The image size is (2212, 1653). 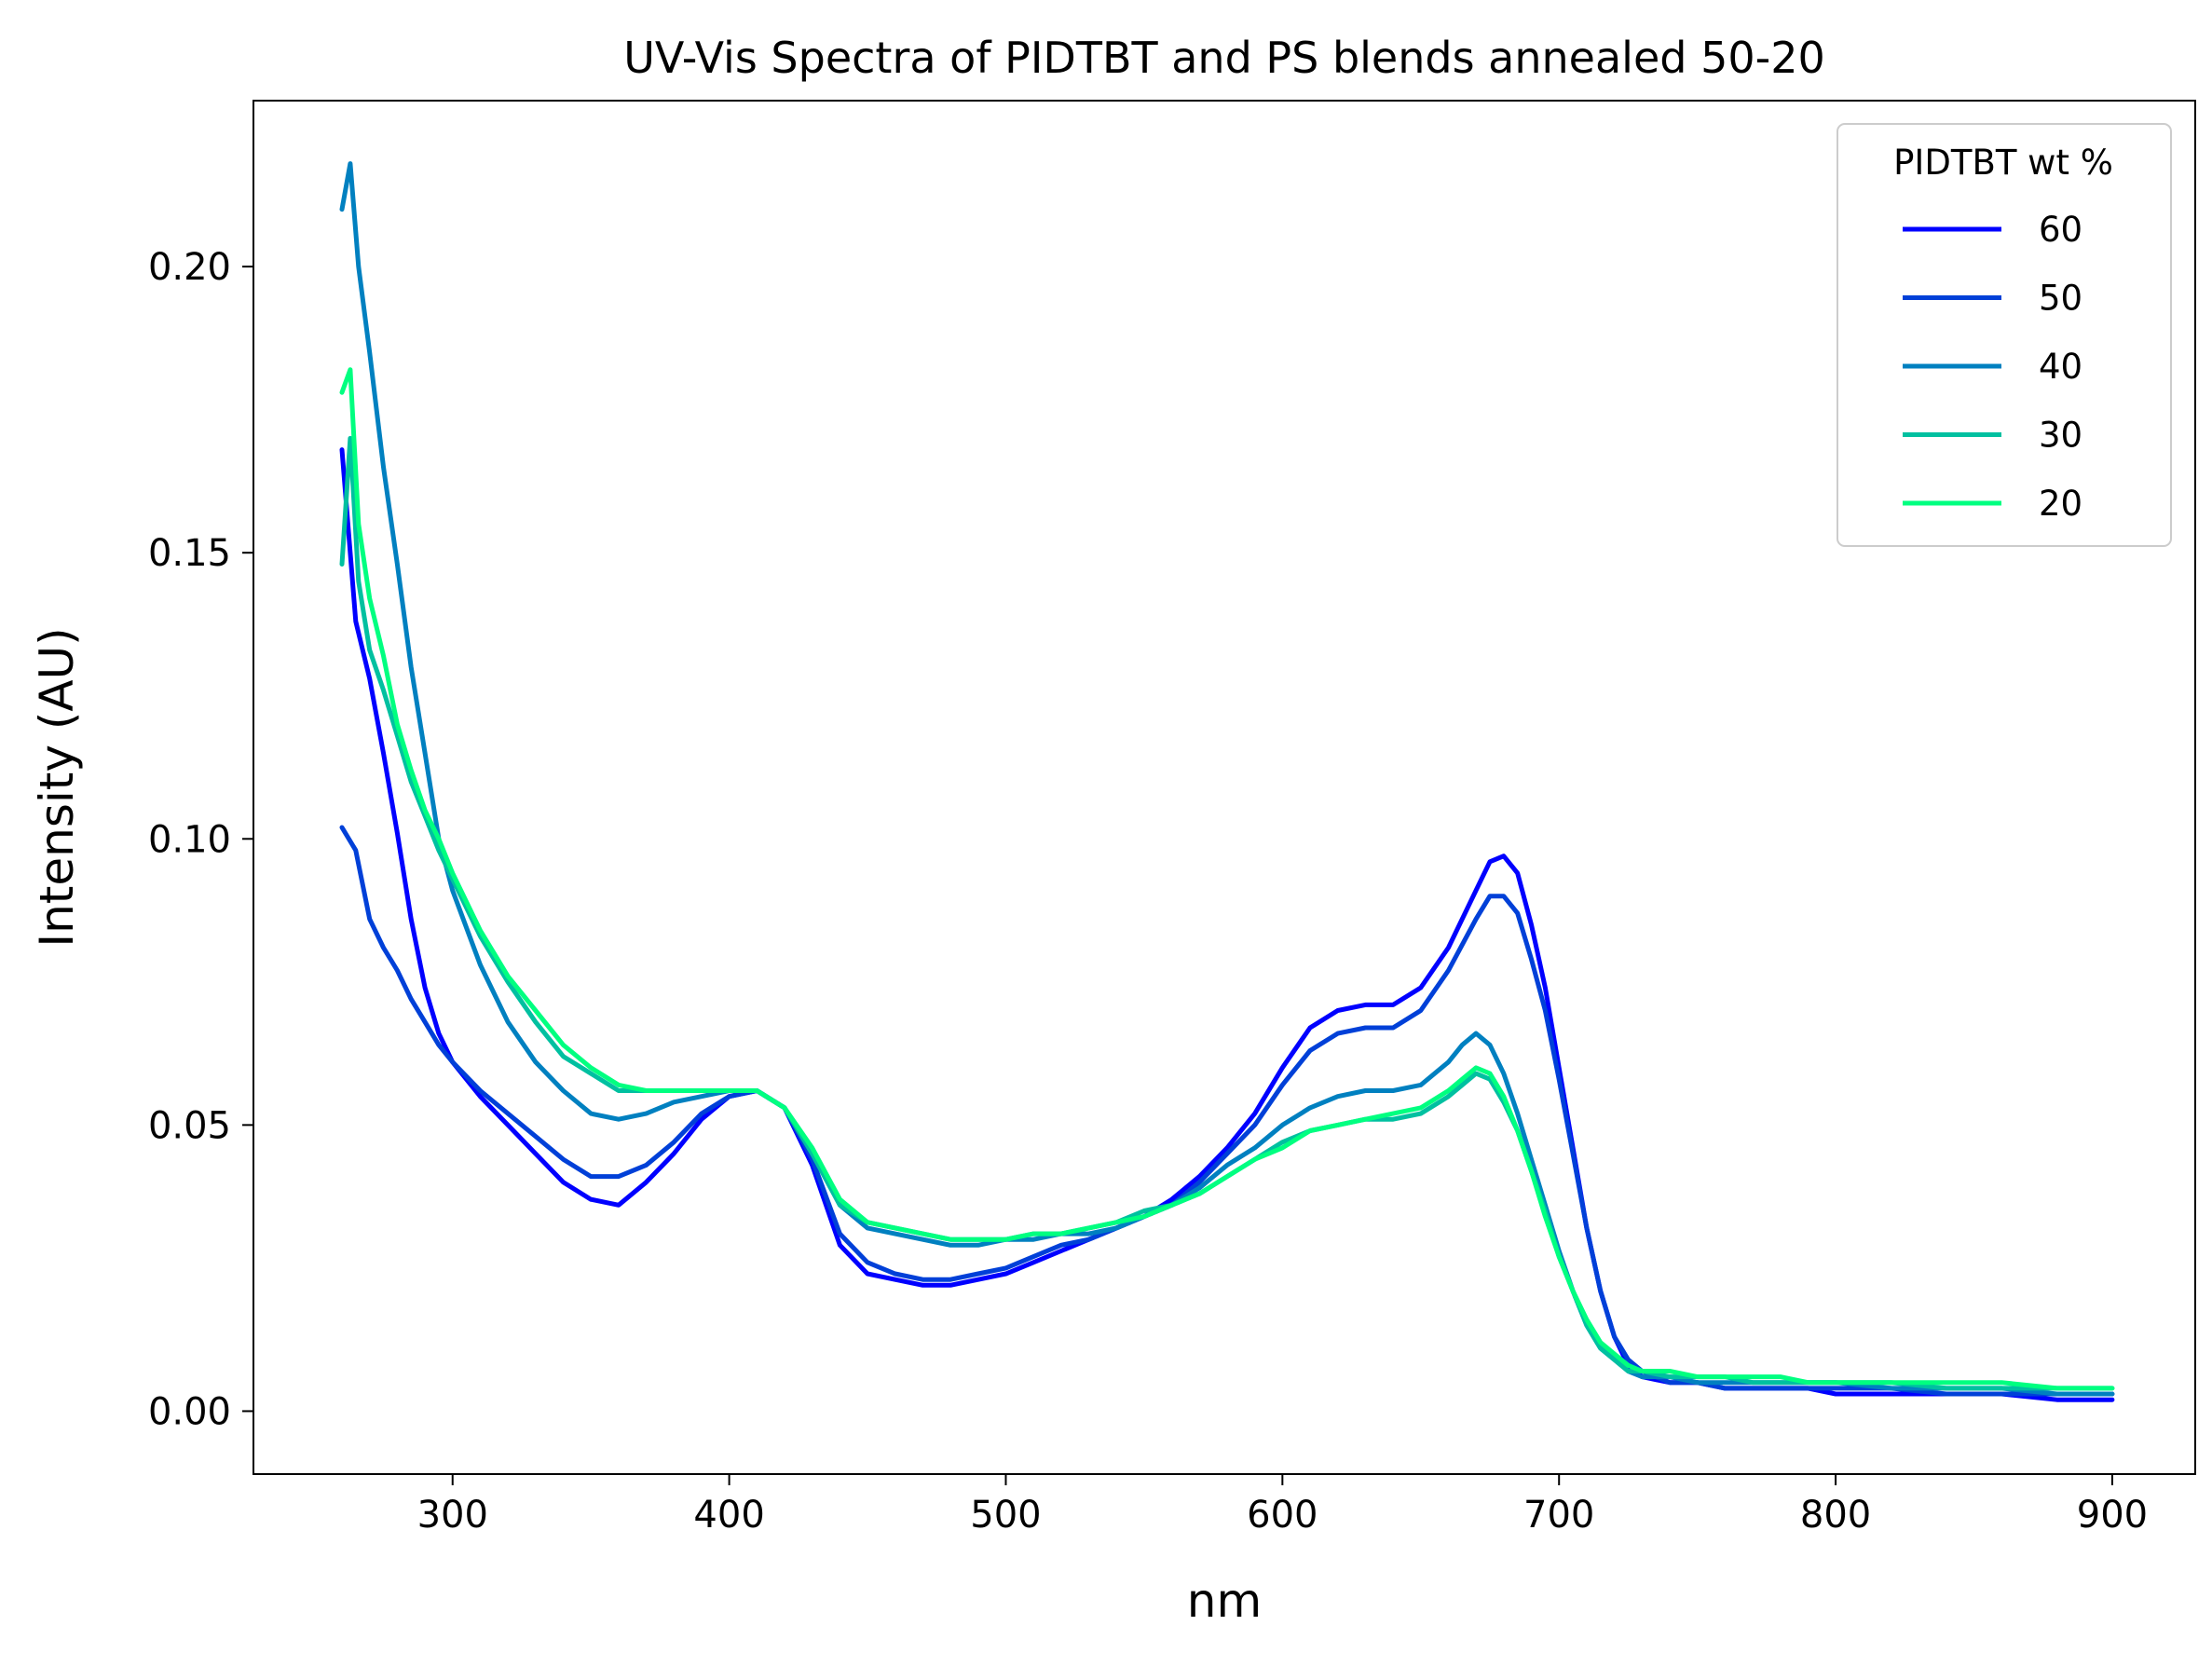 I want to click on x-tick-label: 300, so click(x=452, y=1515).